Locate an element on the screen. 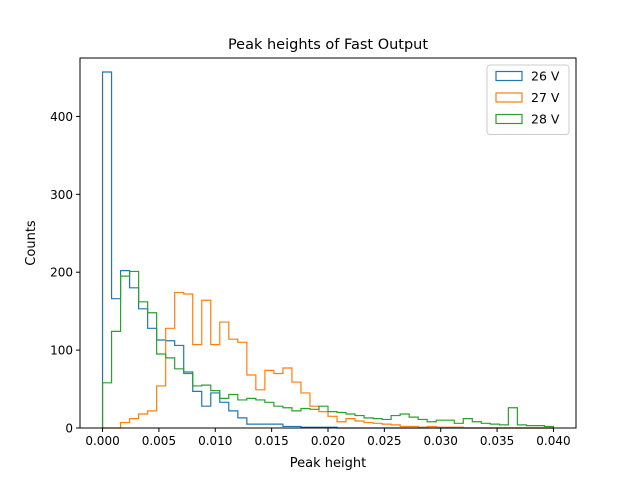 This screenshot has height=480, width=640. legend-label: 26 V is located at coordinates (545, 76).